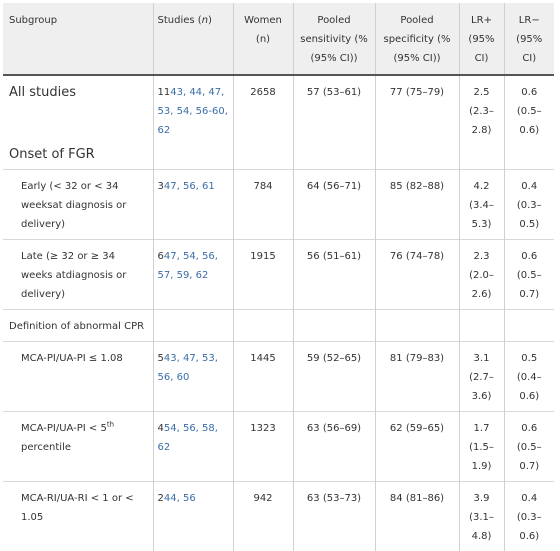 Image resolution: width=560 pixels, height=551 pixels. I want to click on studies-cell: 1143, 44, 47, 53, 54, 56-60, 62, so click(193, 110).